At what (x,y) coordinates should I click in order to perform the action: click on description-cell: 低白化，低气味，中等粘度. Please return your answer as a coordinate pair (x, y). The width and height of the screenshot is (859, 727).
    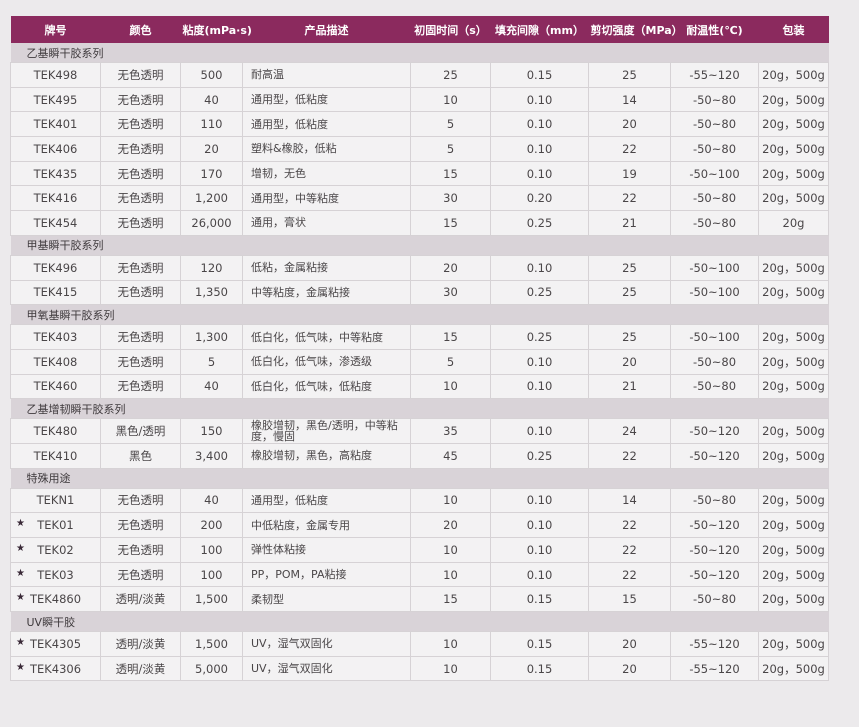
    Looking at the image, I should click on (326, 337).